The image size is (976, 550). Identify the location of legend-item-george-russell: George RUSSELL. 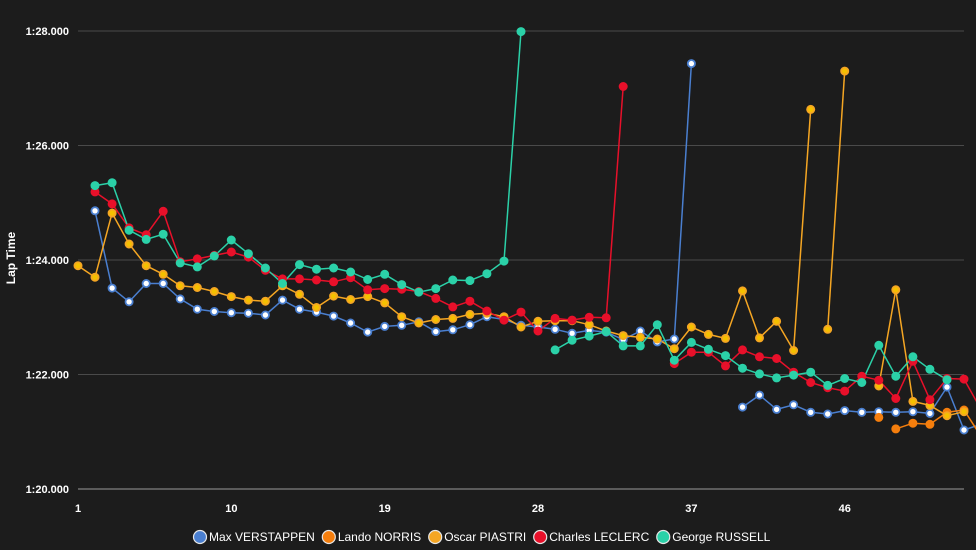
(713, 537).